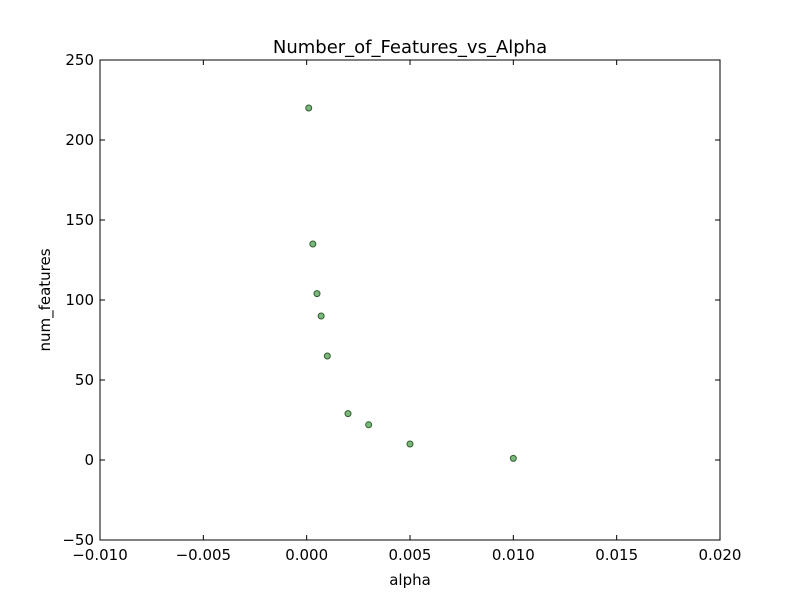  What do you see at coordinates (204, 555) in the screenshot?
I see `x-tick-label: −0.005` at bounding box center [204, 555].